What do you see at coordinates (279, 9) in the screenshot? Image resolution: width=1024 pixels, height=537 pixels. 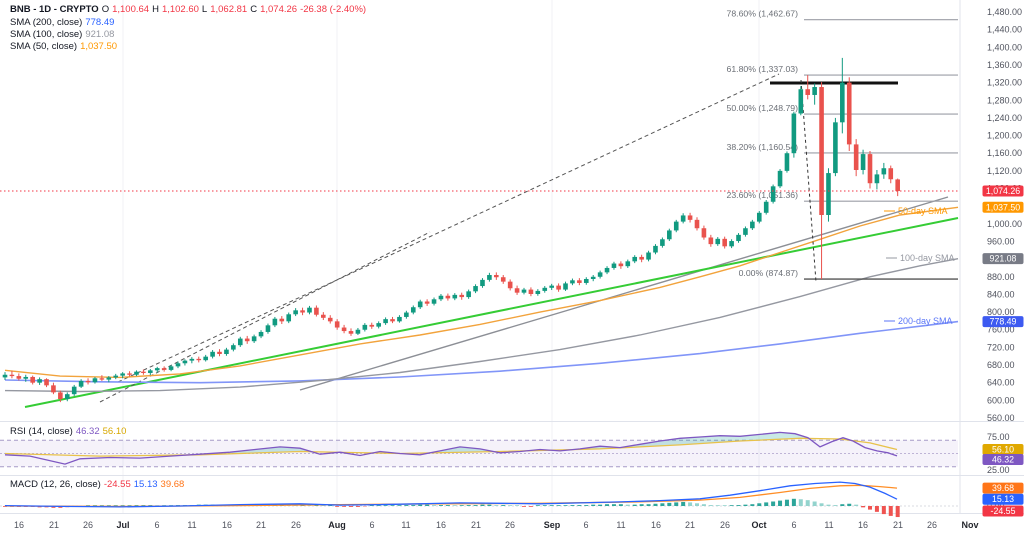 I see `close-value: 1,074.26` at bounding box center [279, 9].